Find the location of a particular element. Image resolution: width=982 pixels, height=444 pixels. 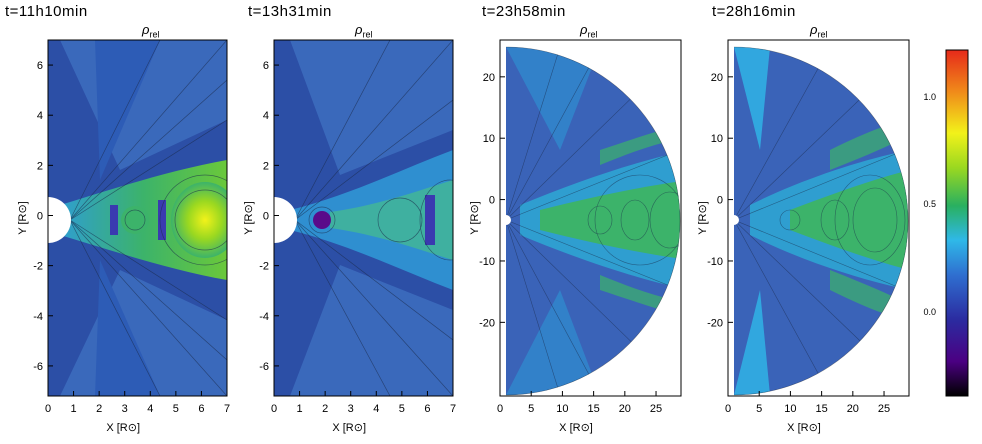

panel-1-frame is located at coordinates (137, 218).